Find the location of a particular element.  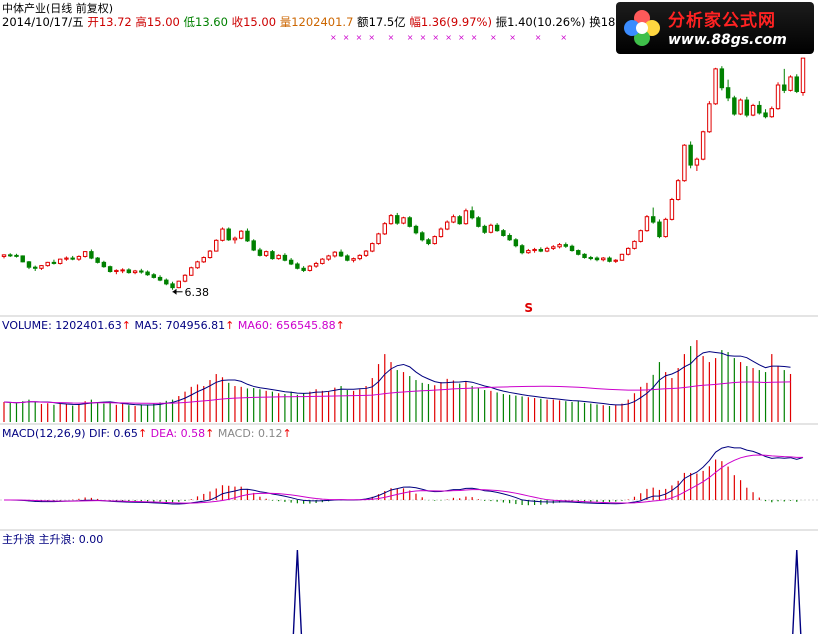

macd-legend-item-0: MACD(12,26,9) is located at coordinates (44, 433).